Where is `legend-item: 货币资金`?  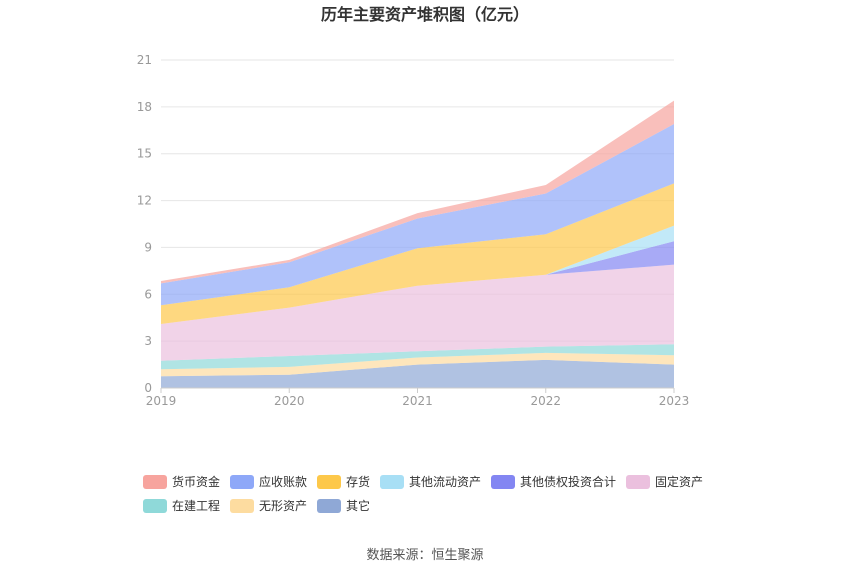
legend-item: 货币资金 is located at coordinates (181, 481).